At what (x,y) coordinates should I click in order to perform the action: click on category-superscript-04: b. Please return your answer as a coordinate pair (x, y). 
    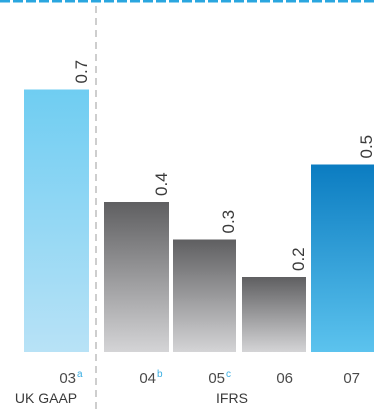
    Looking at the image, I should click on (160, 374).